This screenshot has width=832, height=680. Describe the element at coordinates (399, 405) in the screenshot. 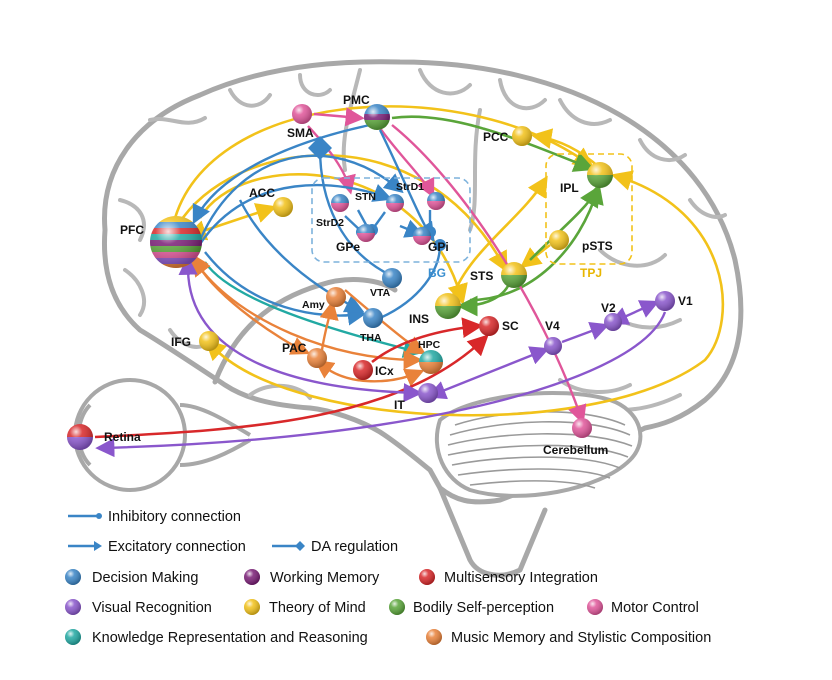

I see `label-it: IT` at that location.